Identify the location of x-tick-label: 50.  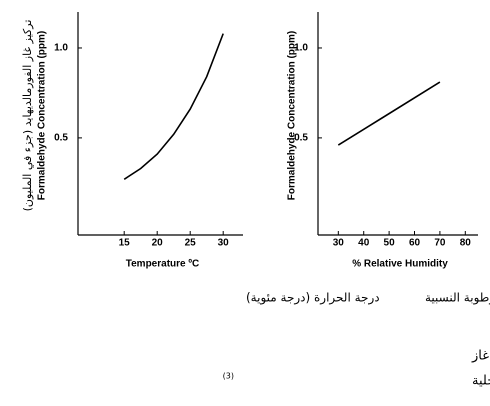
(390, 243).